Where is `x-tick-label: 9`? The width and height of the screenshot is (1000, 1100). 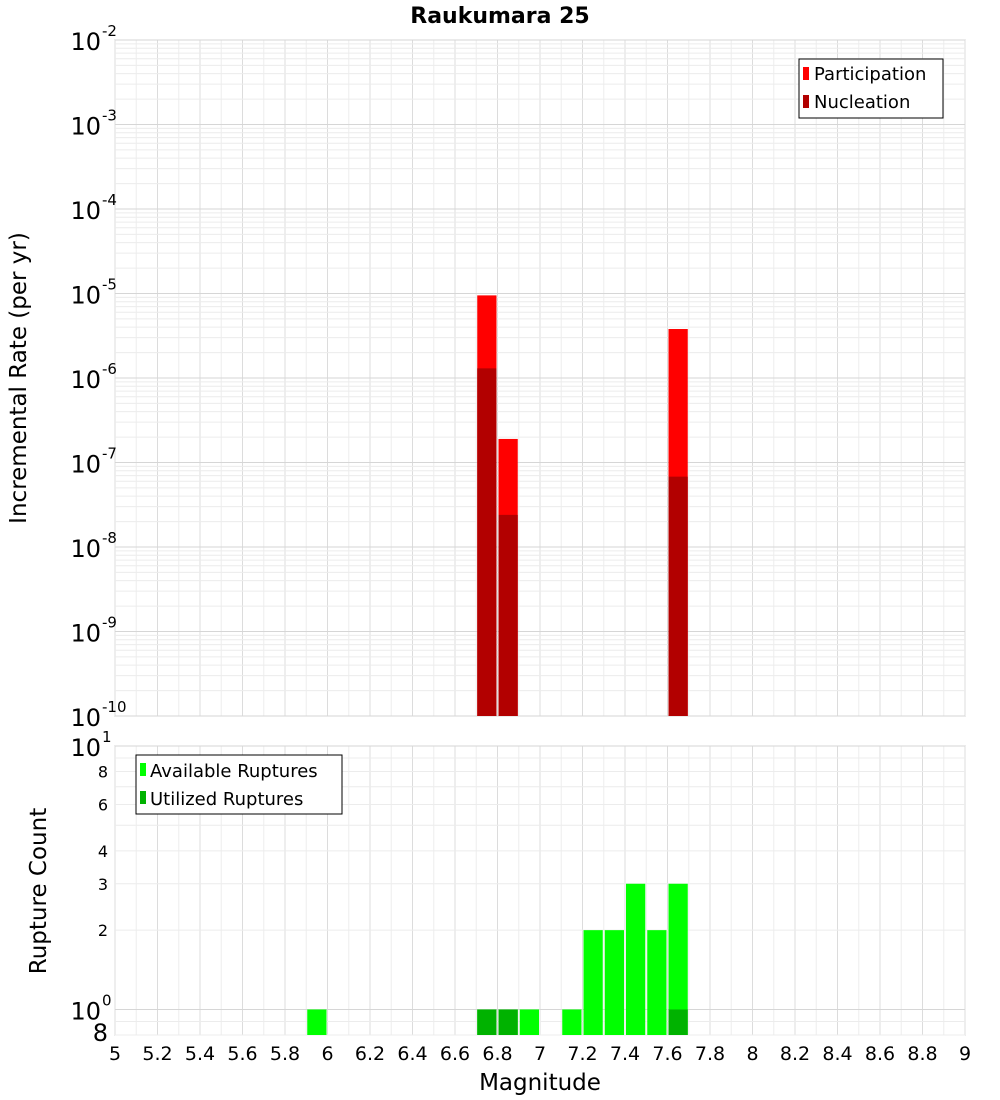 x-tick-label: 9 is located at coordinates (965, 1054).